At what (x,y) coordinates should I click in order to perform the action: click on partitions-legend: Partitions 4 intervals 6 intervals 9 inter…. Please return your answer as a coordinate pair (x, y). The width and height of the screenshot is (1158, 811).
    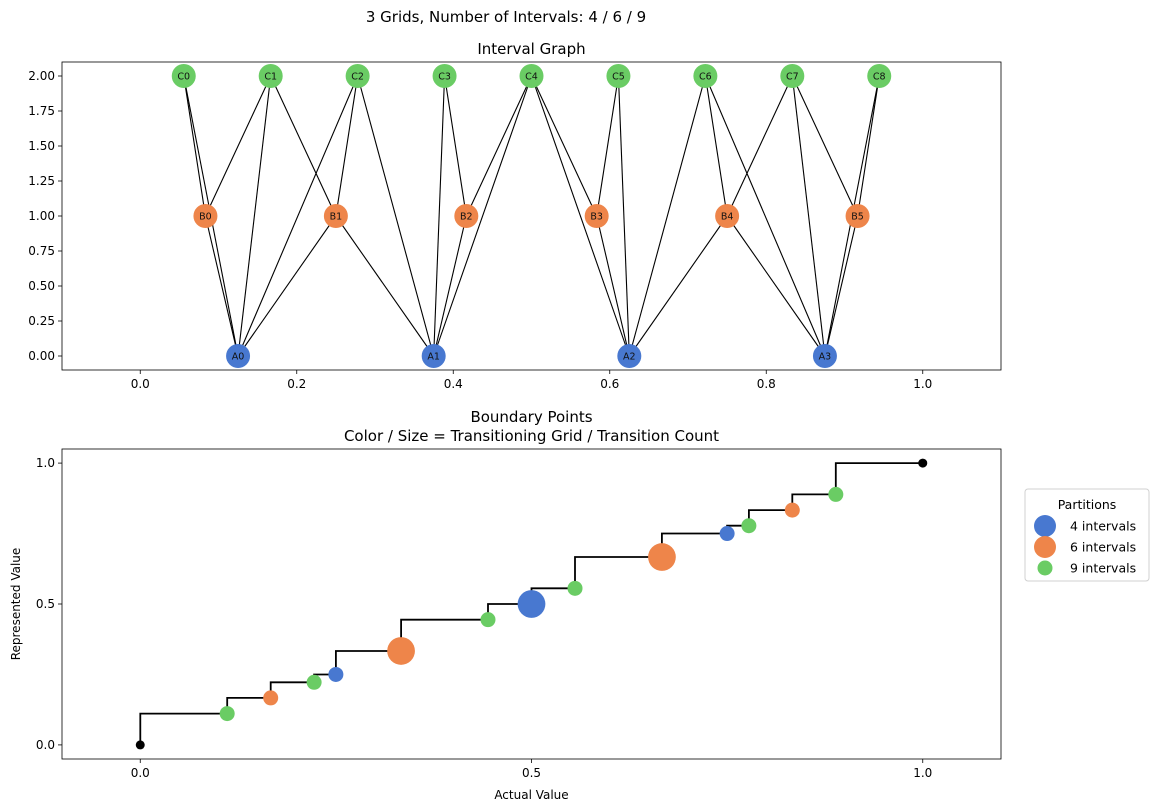
    Looking at the image, I should click on (1087, 535).